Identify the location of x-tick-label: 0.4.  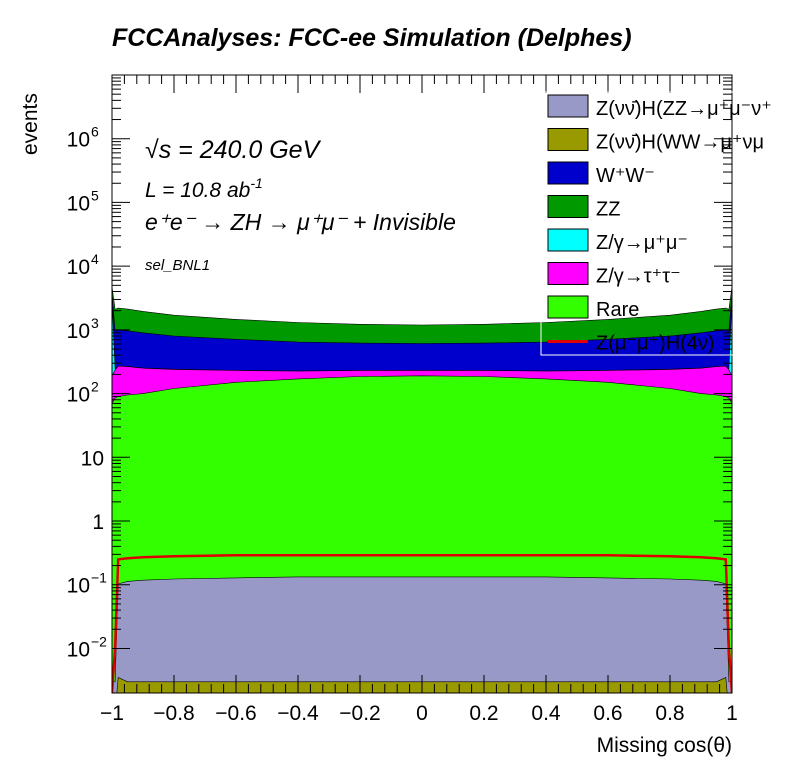
(546, 713).